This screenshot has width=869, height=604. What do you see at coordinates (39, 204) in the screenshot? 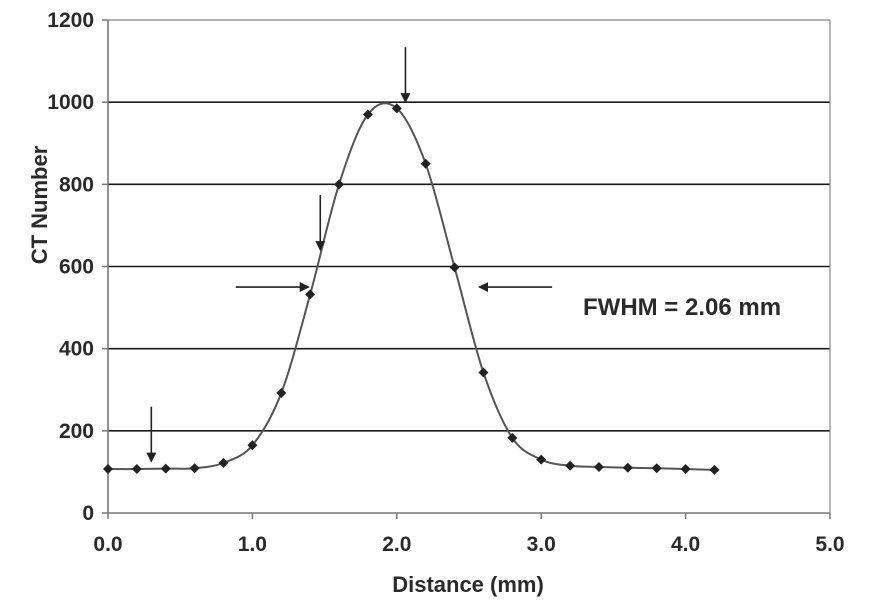
I see `y-axis-label: CT Number` at bounding box center [39, 204].